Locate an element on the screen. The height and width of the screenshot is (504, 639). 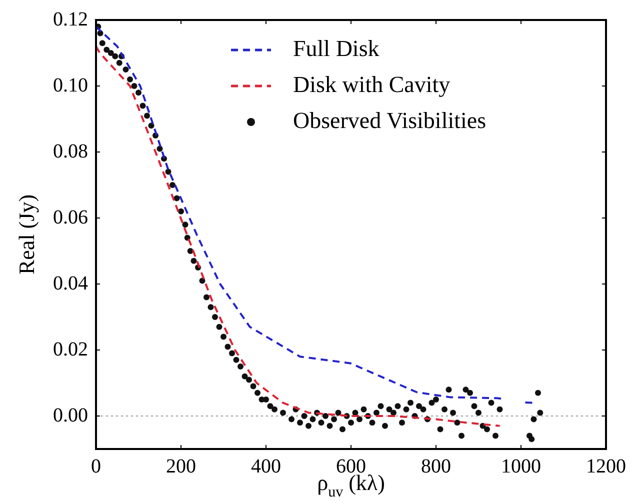
y-tick-label: 0.06 is located at coordinates (70, 217).